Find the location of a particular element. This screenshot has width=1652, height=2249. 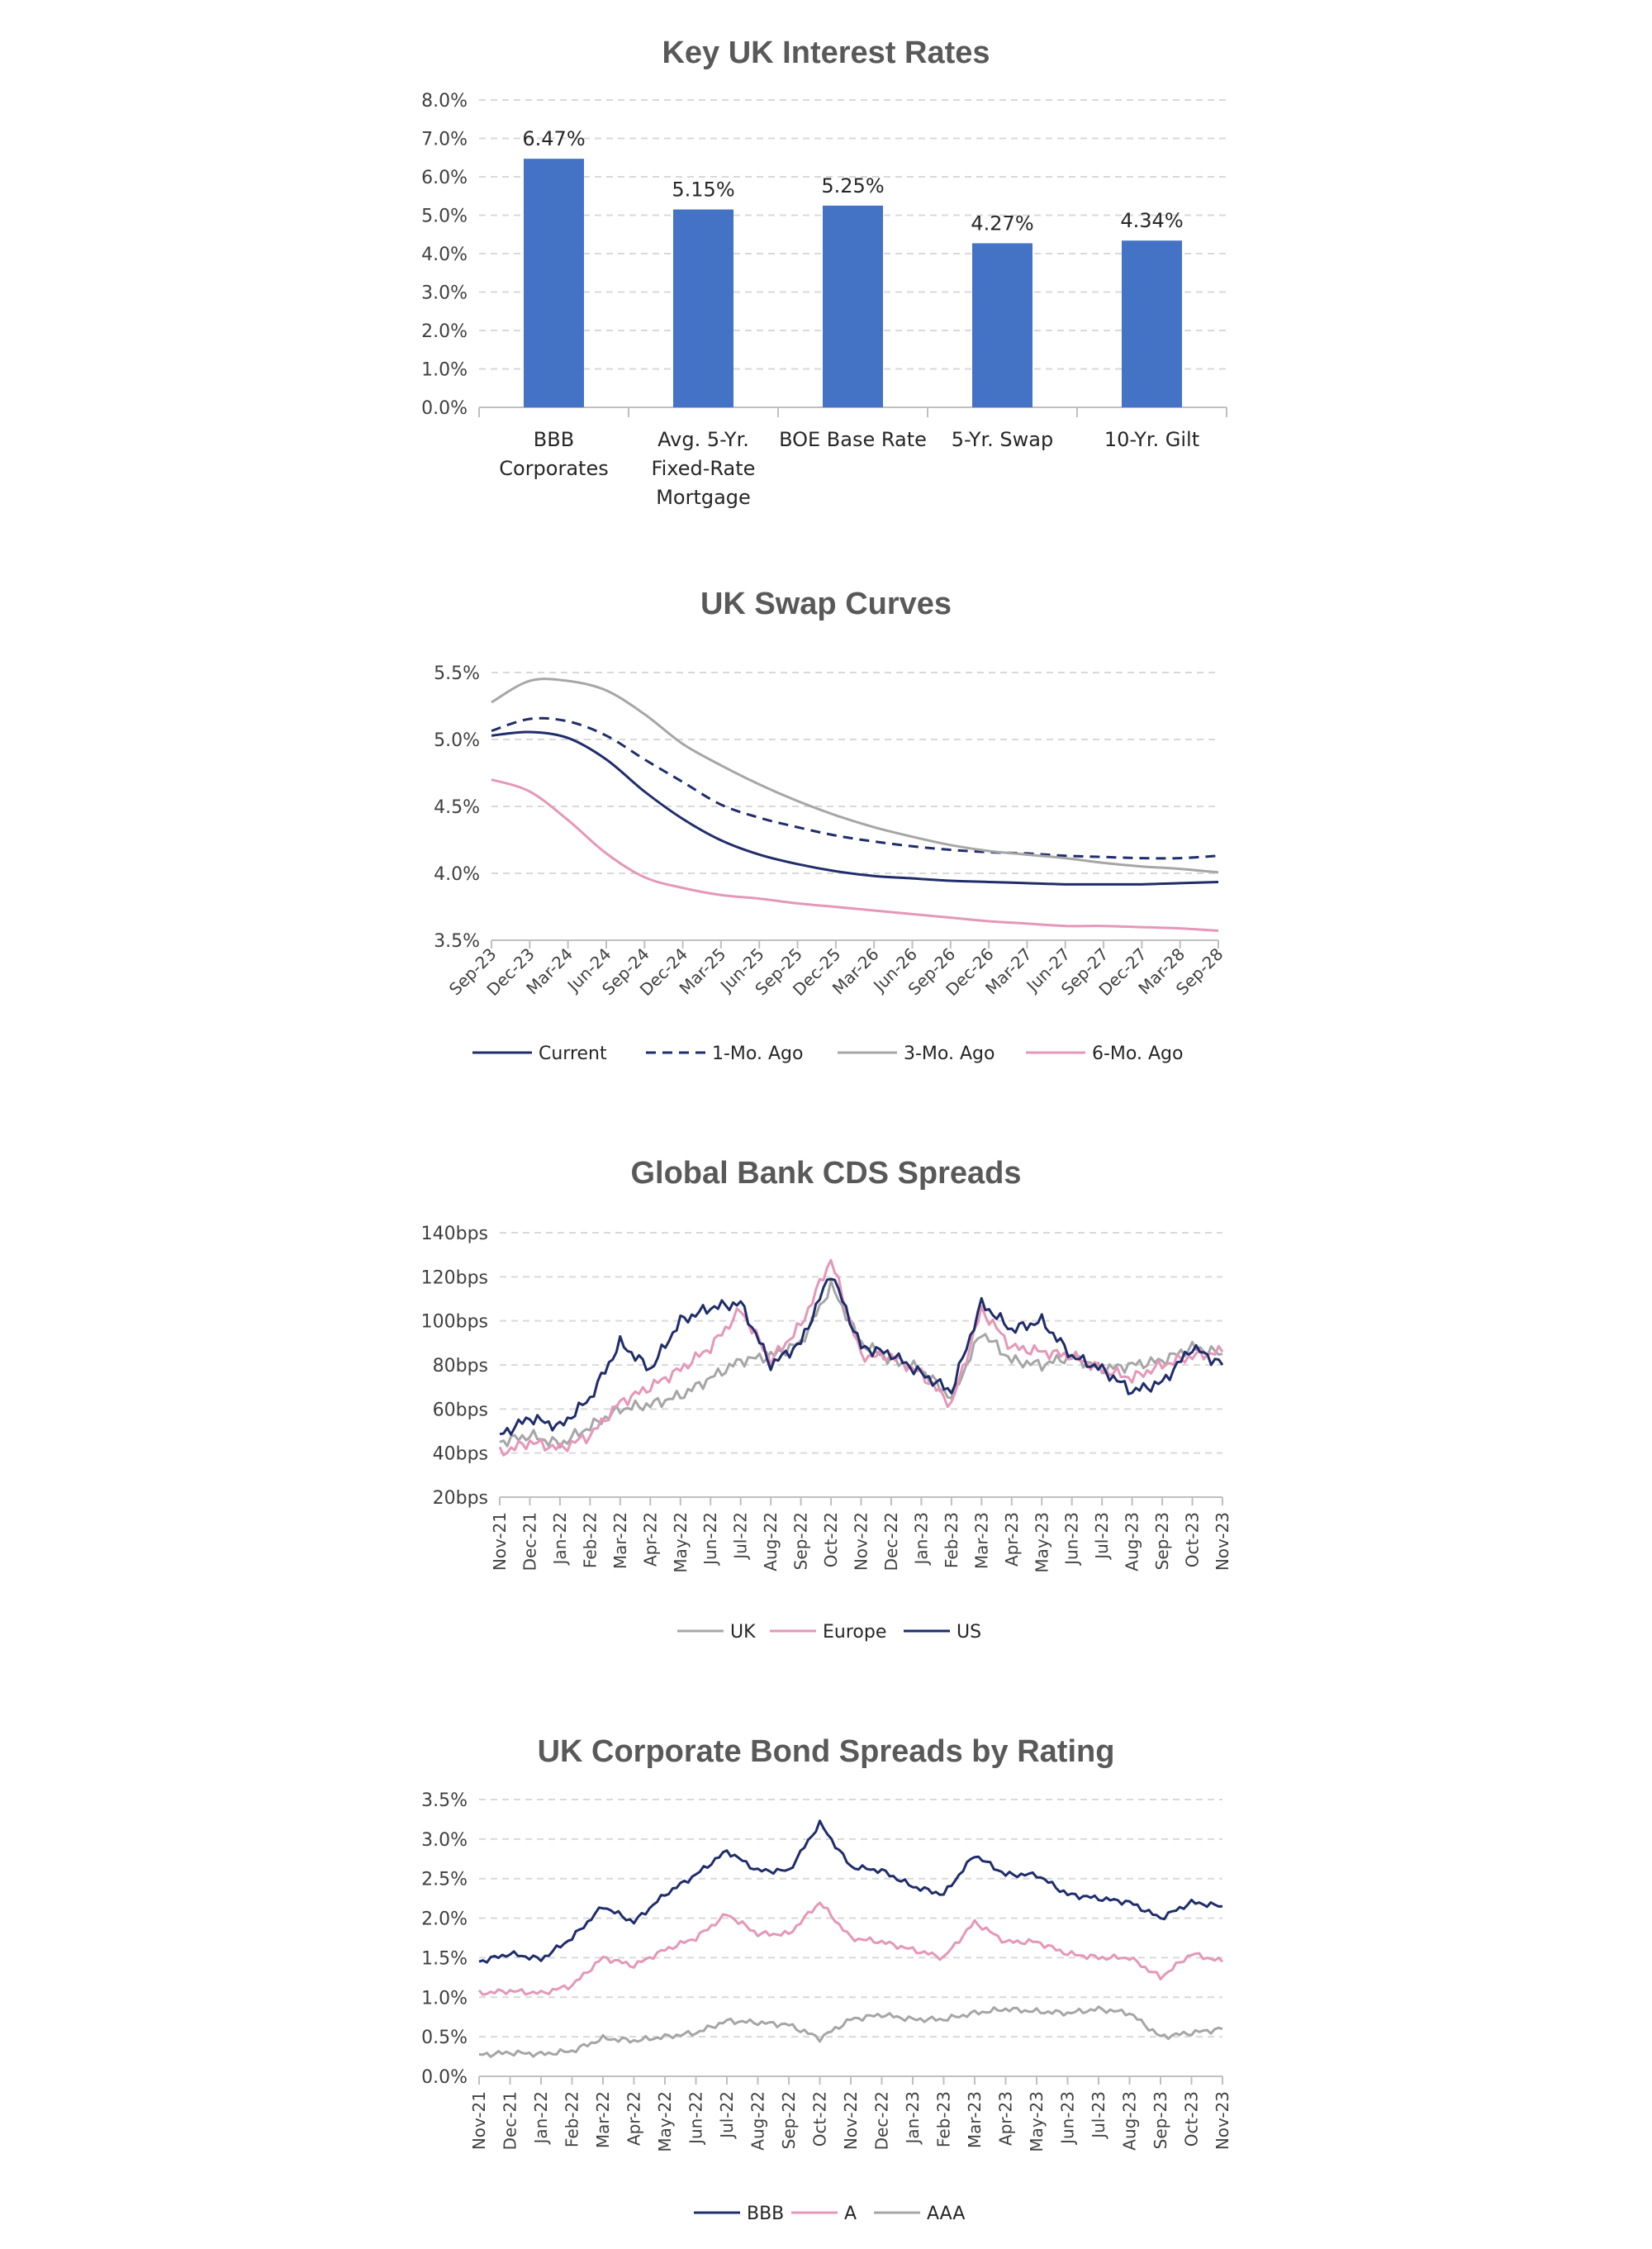

x-tick-label: Jan-23 is located at coordinates (921, 1540).